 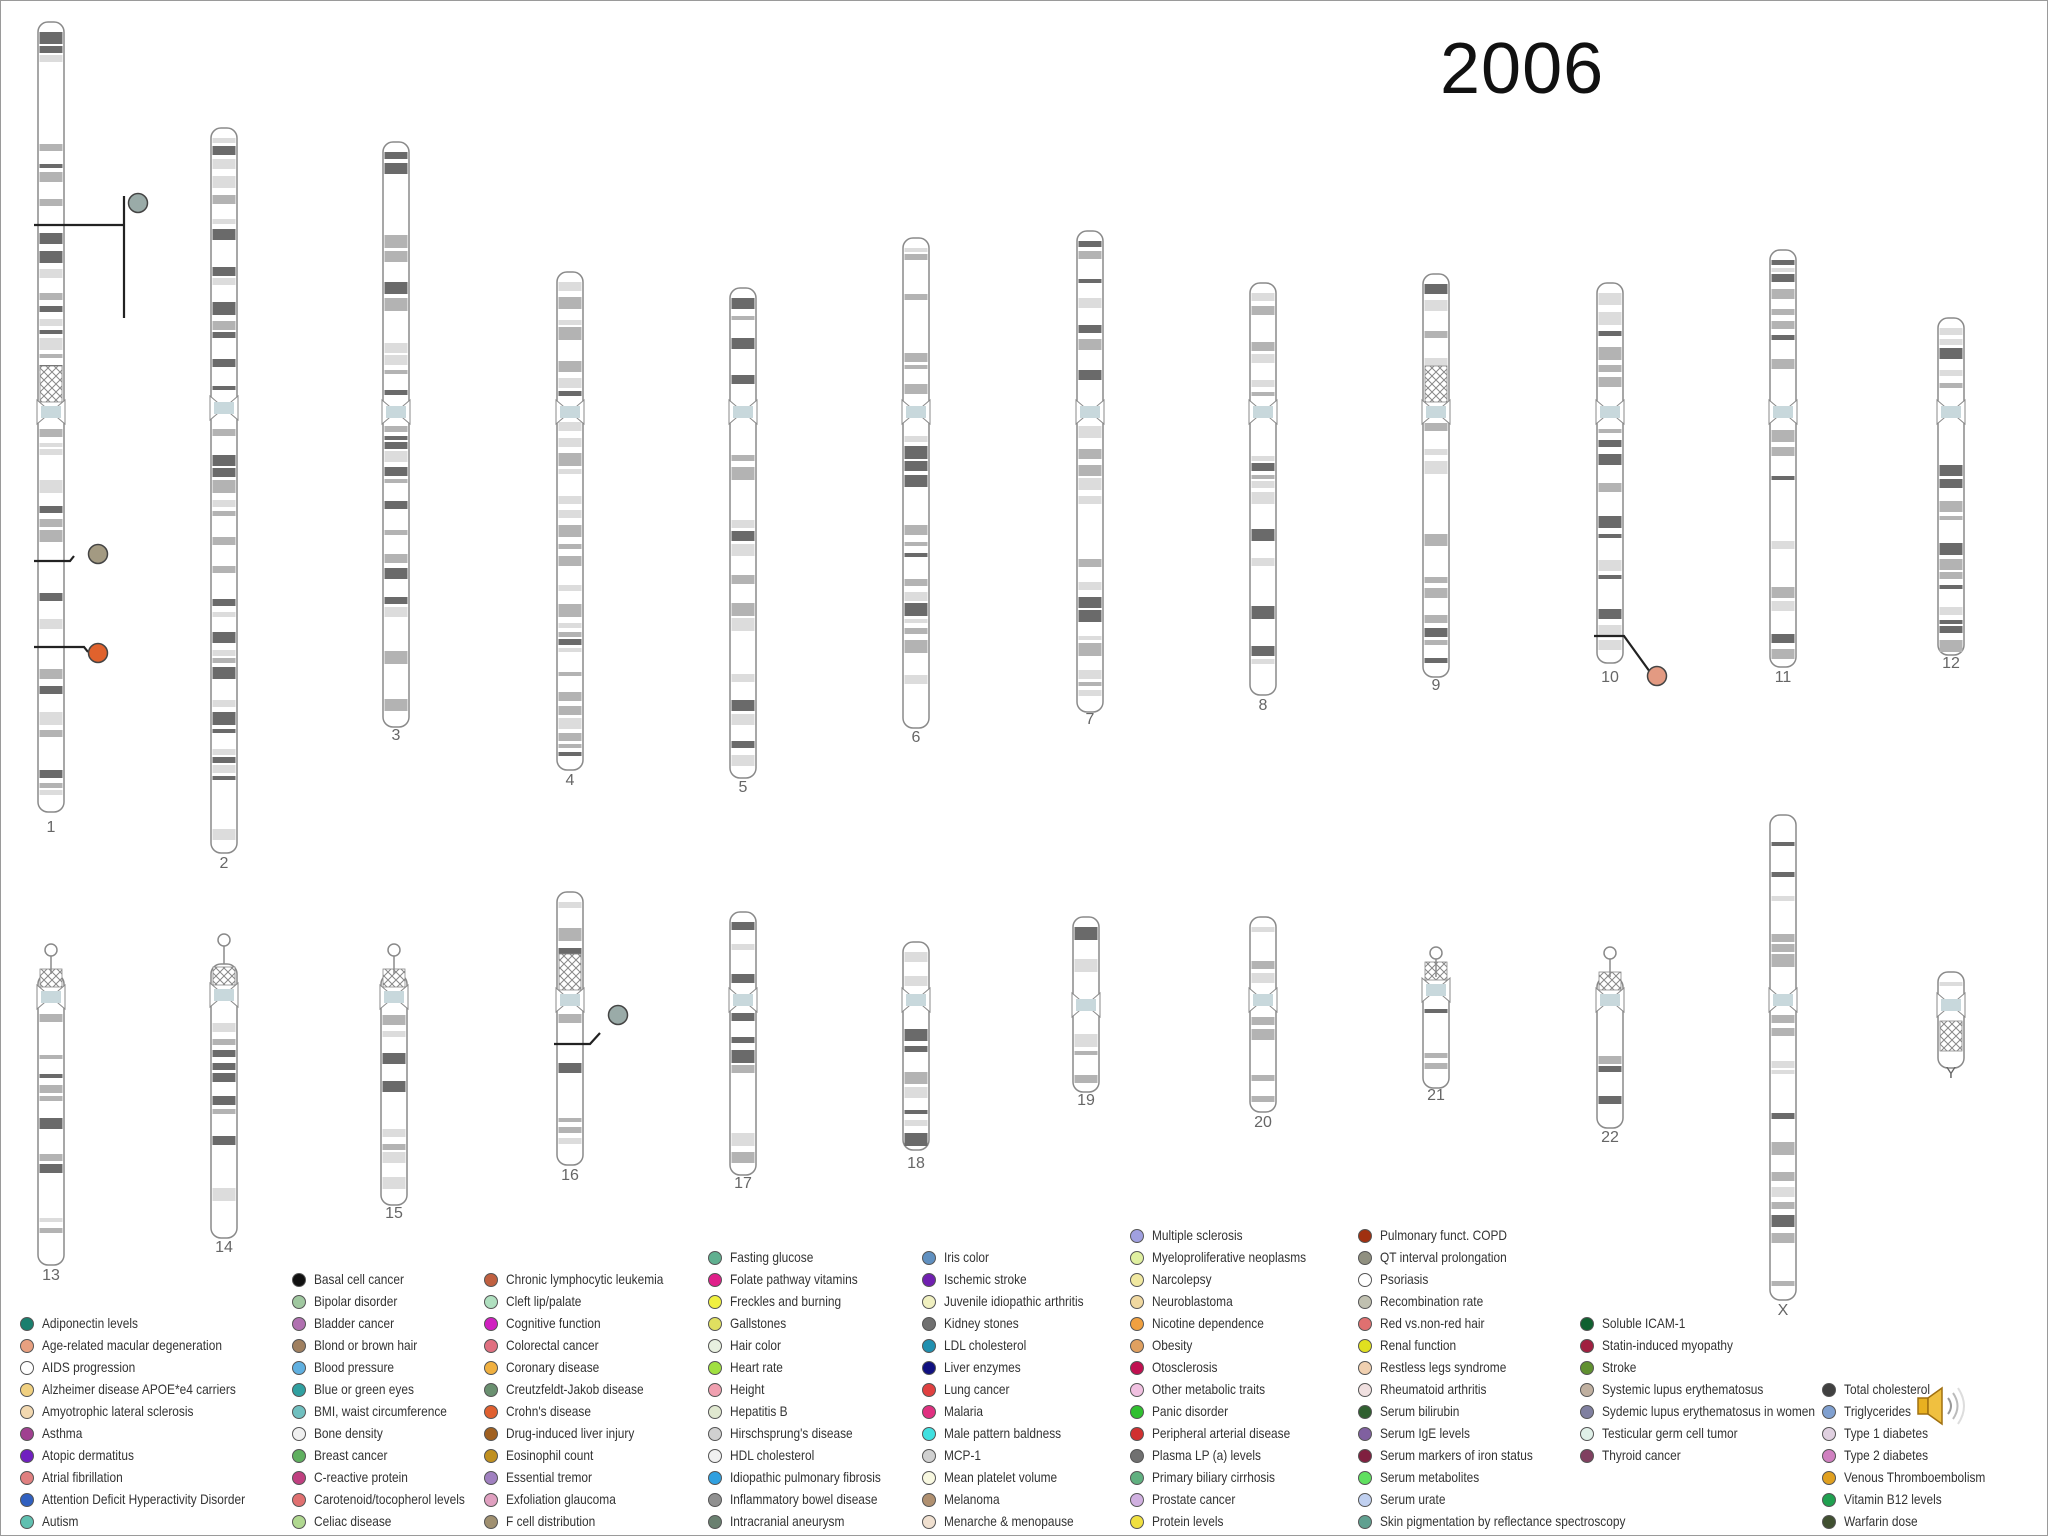 I want to click on chromosome-label: 11, so click(x=1783, y=677).